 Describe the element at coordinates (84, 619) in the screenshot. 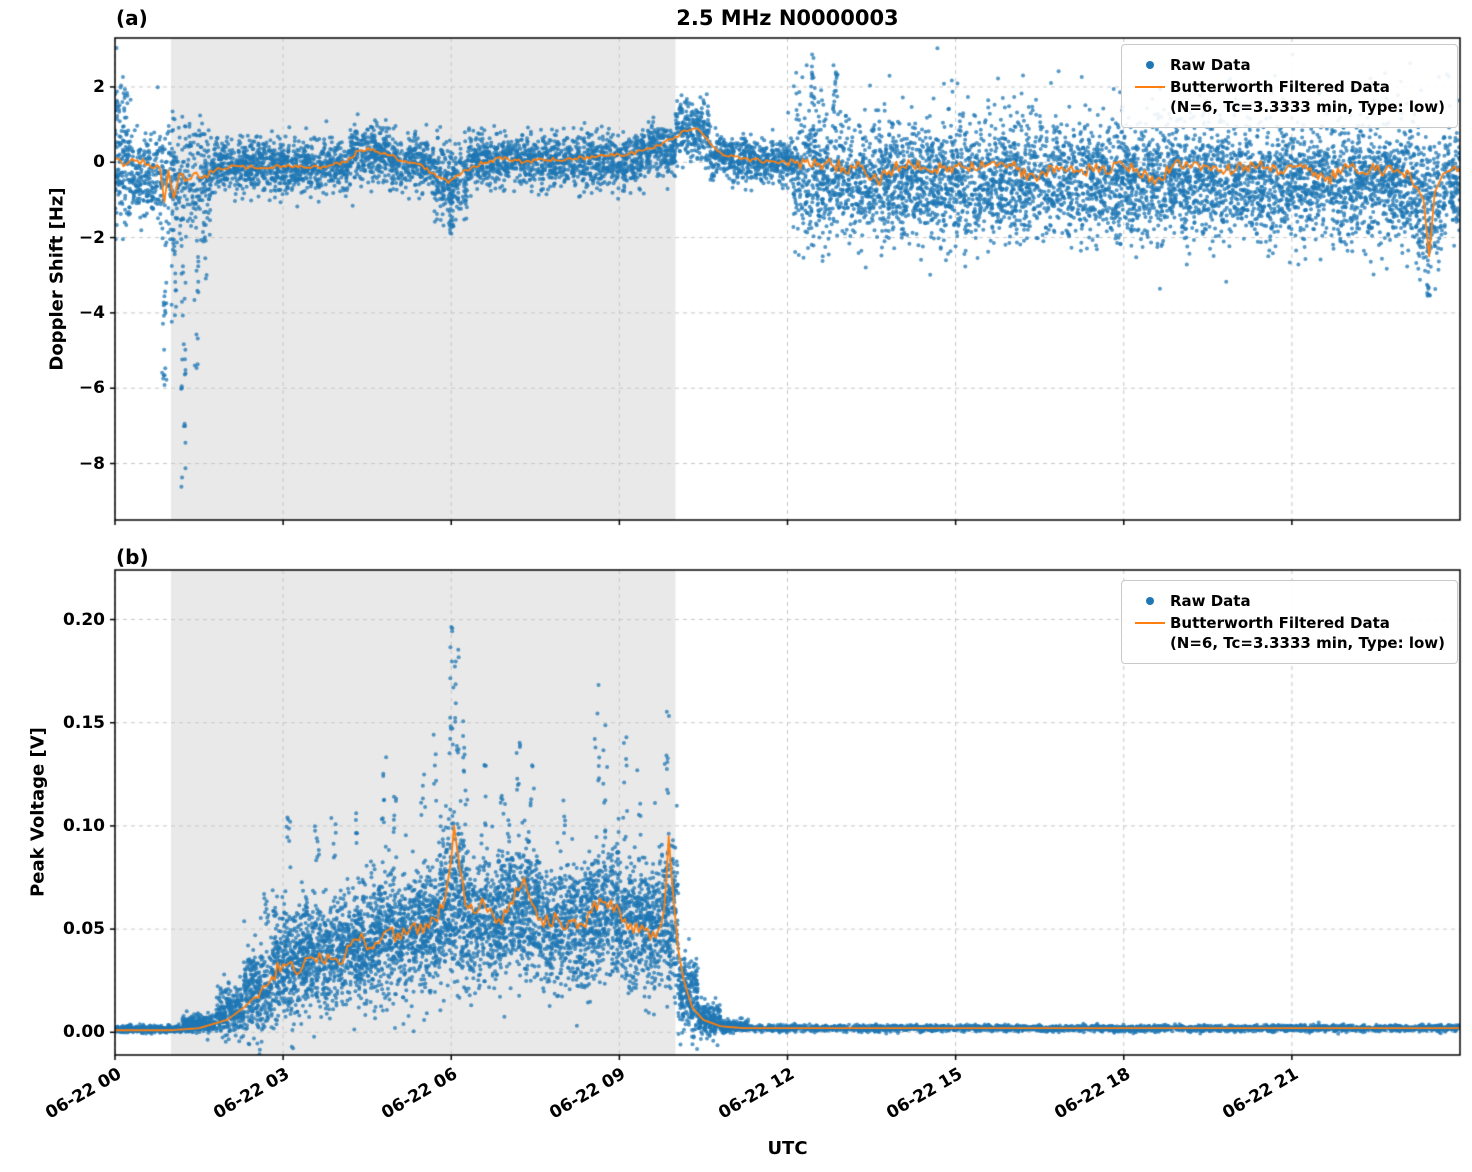

I see `y-tick-label: 0.20` at that location.